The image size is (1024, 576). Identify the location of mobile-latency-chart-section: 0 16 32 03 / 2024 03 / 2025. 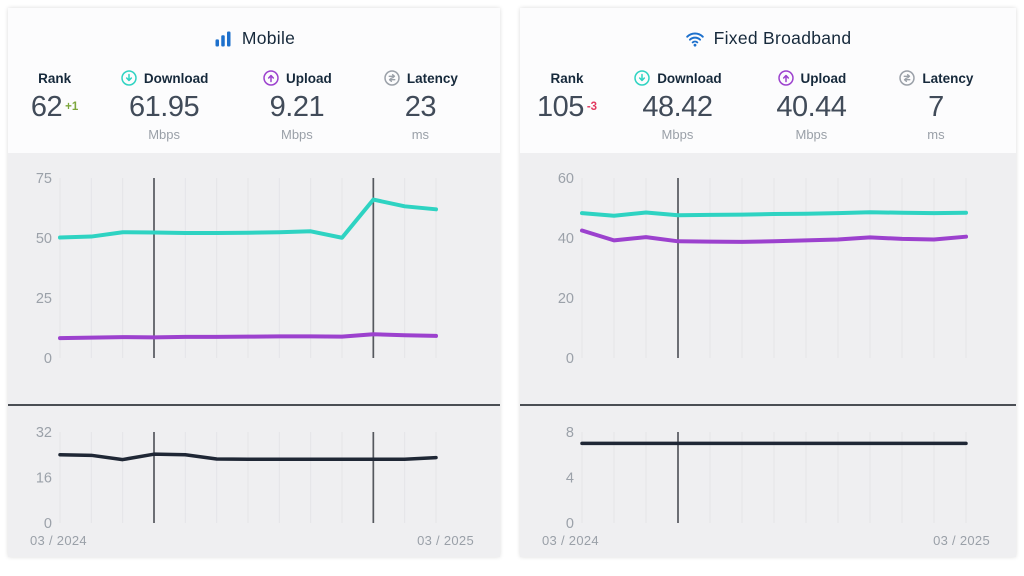
(254, 481).